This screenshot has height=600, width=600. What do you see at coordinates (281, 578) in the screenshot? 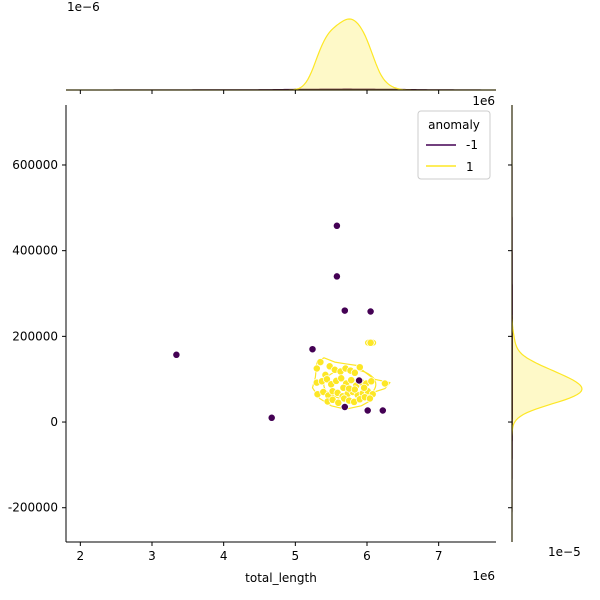
I see `x-axis-label: total_length` at bounding box center [281, 578].